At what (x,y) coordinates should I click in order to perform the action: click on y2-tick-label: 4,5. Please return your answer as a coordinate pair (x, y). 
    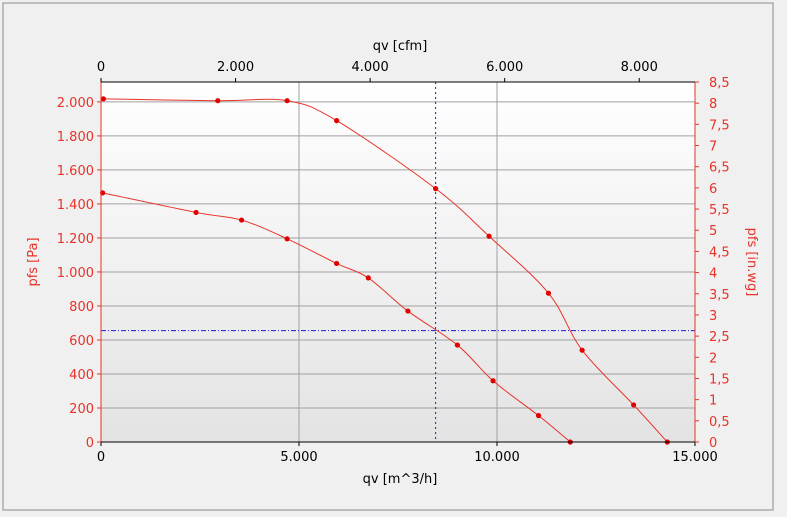
    Looking at the image, I should click on (719, 252).